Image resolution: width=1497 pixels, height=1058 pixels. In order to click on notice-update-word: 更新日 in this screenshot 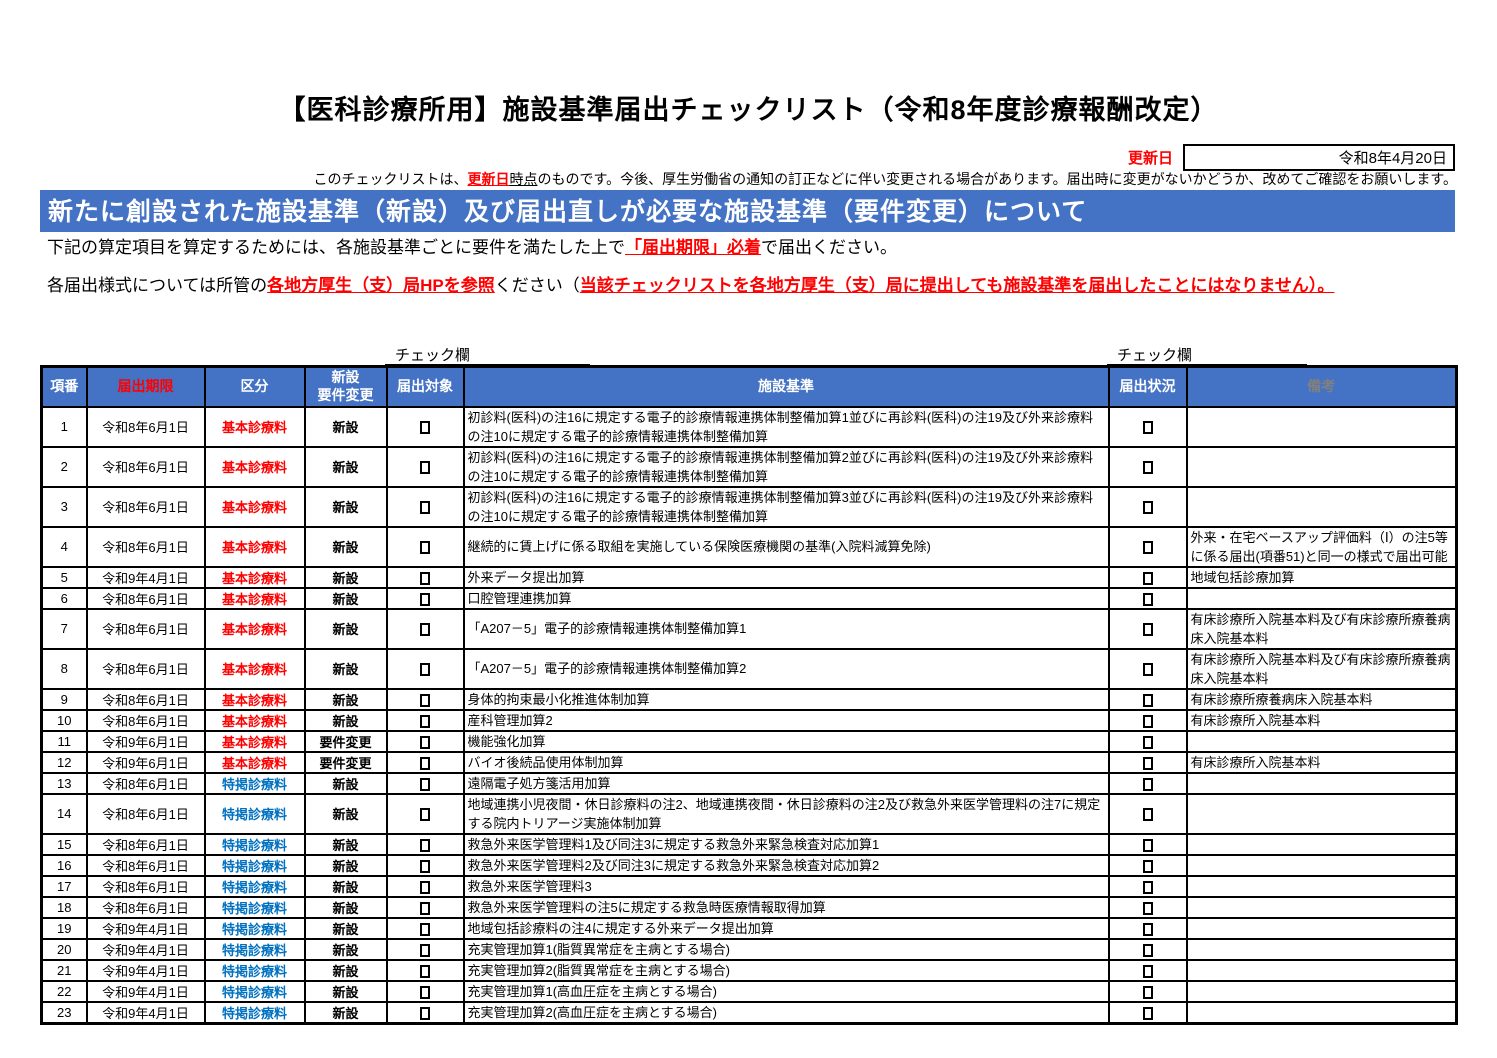, I will do `click(488, 179)`.